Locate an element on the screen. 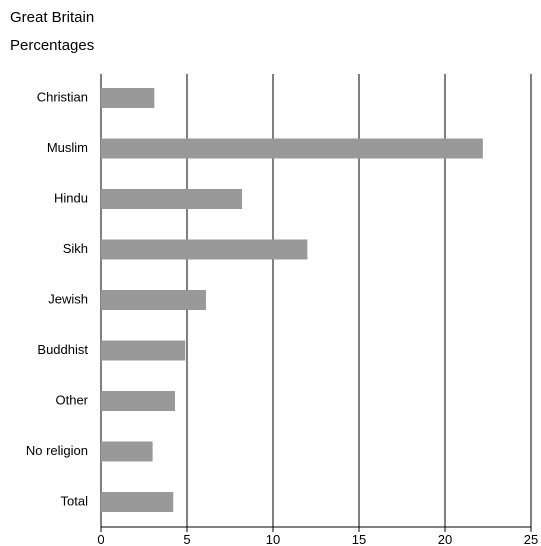 Image resolution: width=541 pixels, height=546 pixels. chart-unit-label: Percentages is located at coordinates (52, 45).